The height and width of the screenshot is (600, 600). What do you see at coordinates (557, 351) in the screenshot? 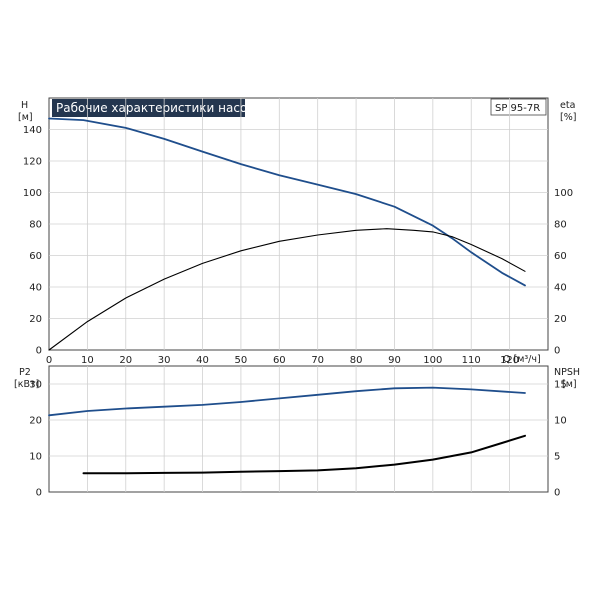
I see `top-right-tick-0: 0` at bounding box center [557, 351].